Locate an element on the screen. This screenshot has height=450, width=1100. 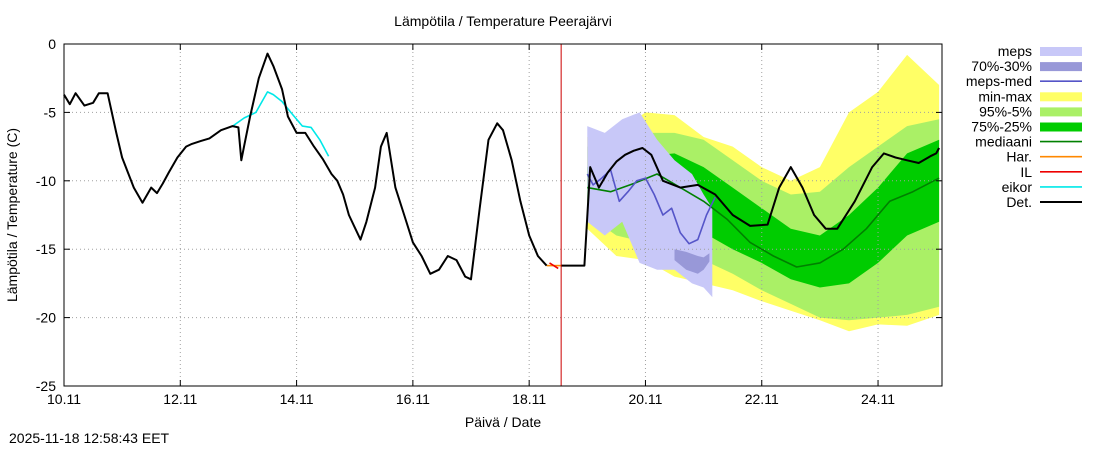
legend-item-mediaani: mediaani is located at coordinates (1028, 142).